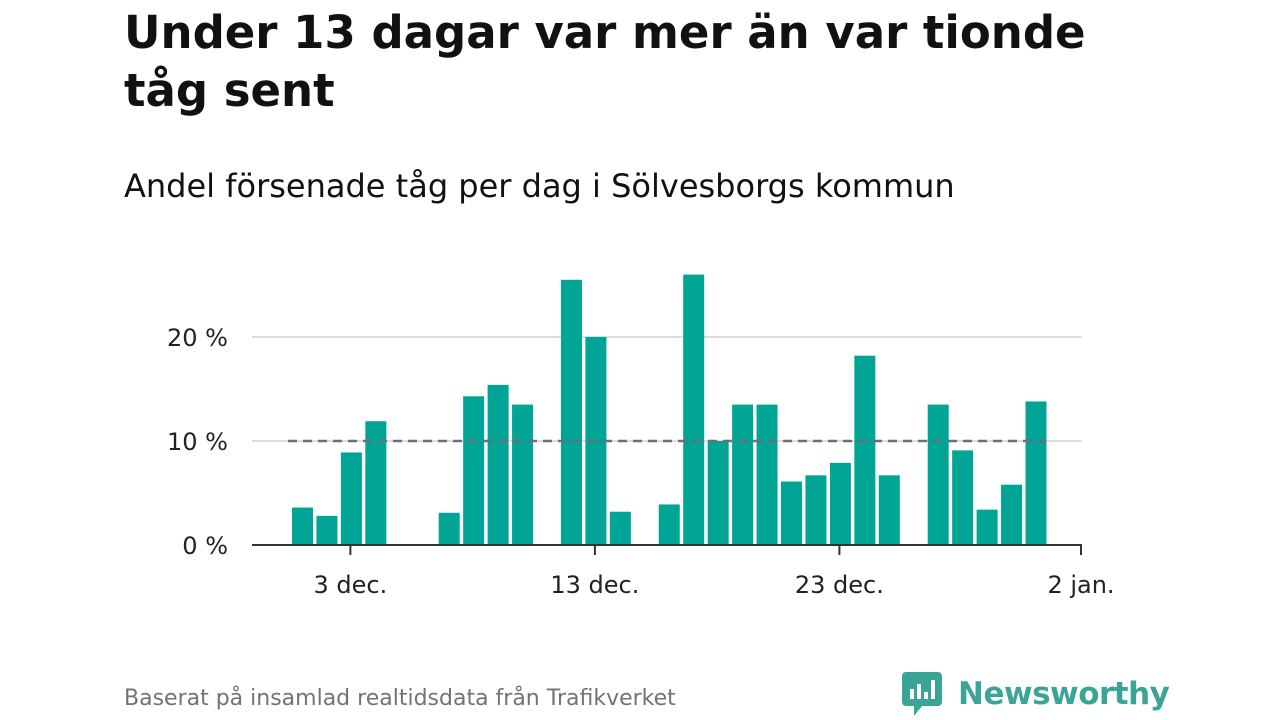  Describe the element at coordinates (839, 585) in the screenshot. I see `x-tick-label: 23 dec.` at that location.